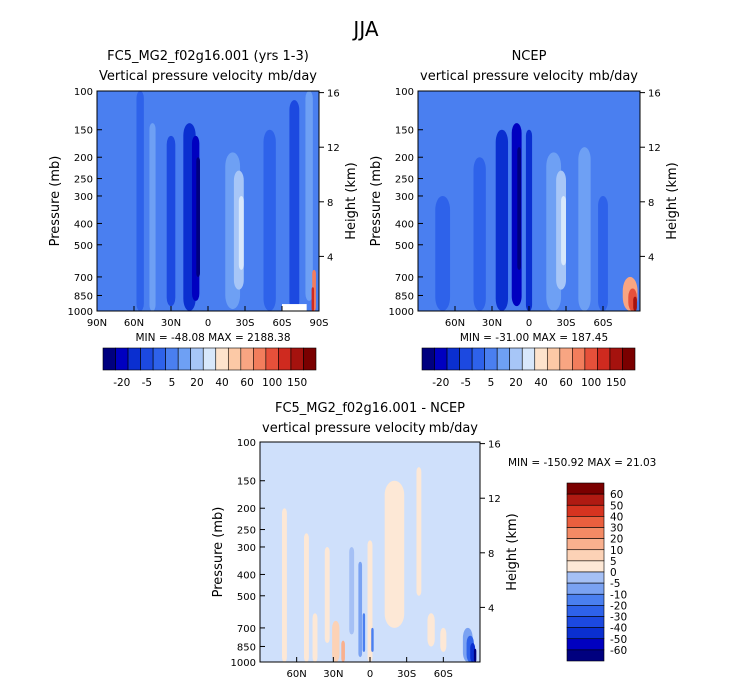 The image size is (733, 686). Describe the element at coordinates (83, 131) in the screenshot. I see `y-tick-label: 150` at that location.